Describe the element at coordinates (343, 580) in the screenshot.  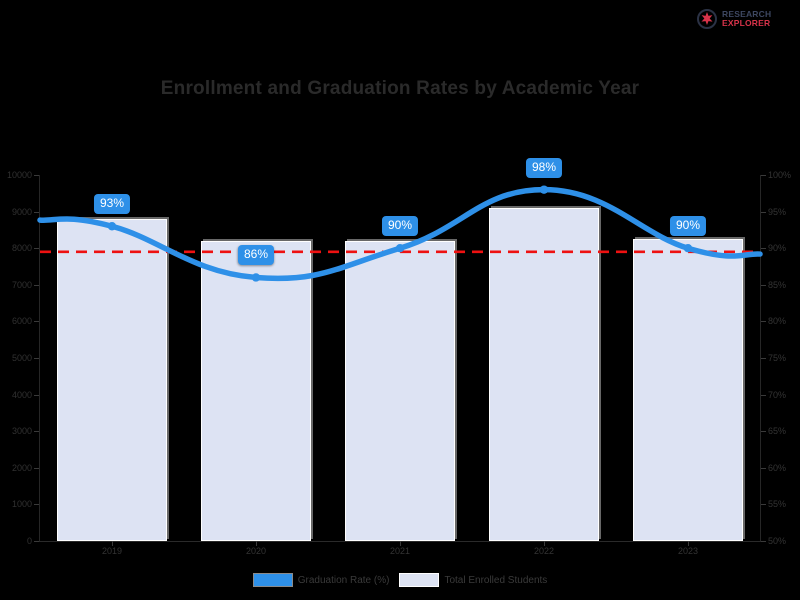
I see `legend-label: Graduation Rate (%)` at that location.